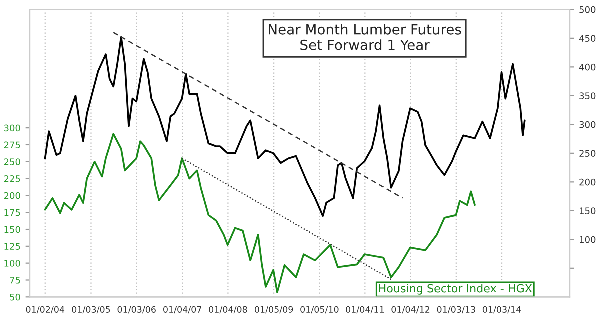 The height and width of the screenshot is (323, 600). Describe the element at coordinates (411, 310) in the screenshot. I see `x-tick-label: 01/04/12` at that location.